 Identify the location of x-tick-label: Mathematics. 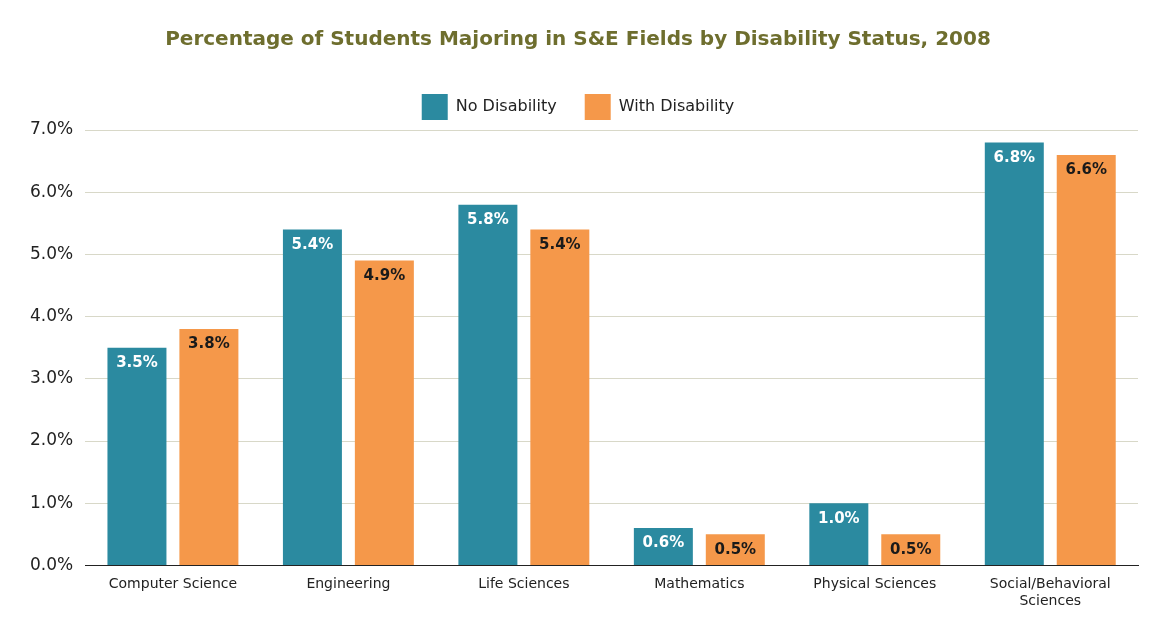
(699, 583).